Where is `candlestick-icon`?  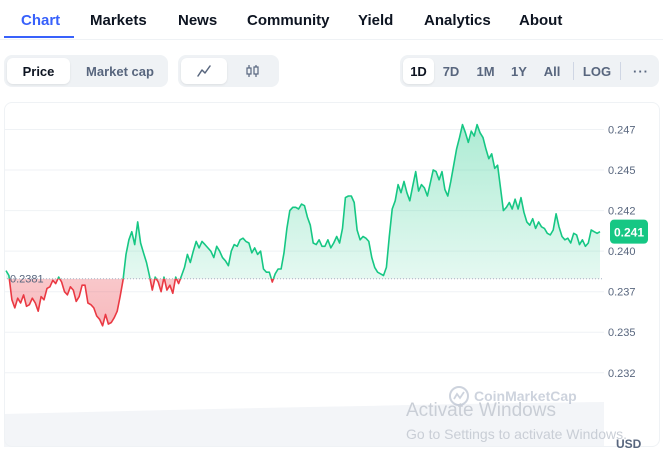 candlestick-icon is located at coordinates (252, 71).